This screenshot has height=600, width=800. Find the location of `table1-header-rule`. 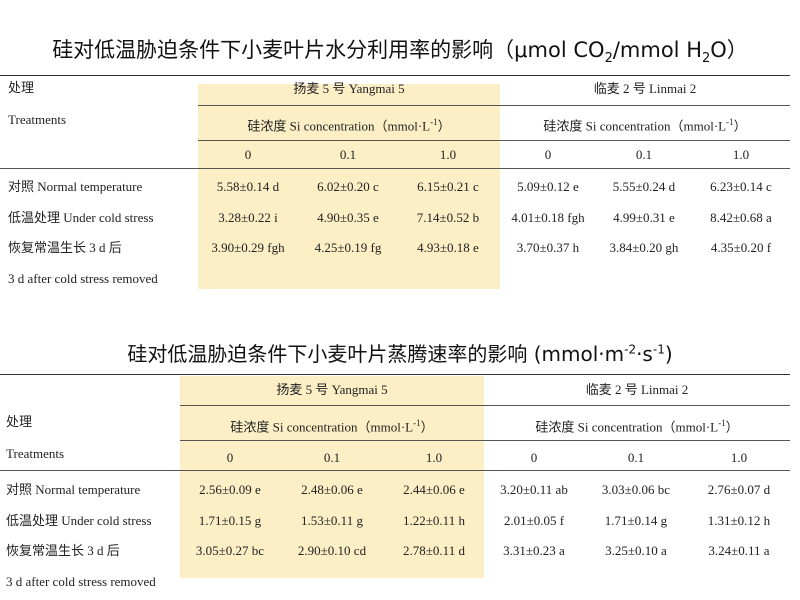

table1-header-rule is located at coordinates (395, 168).